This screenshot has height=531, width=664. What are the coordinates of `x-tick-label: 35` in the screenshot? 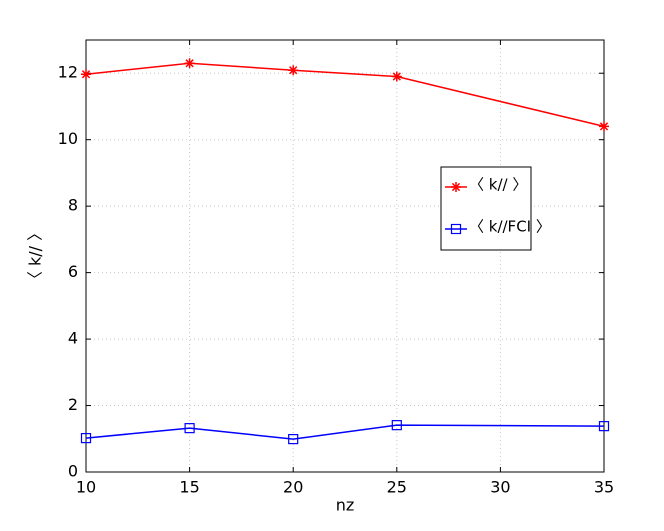 It's located at (604, 487).